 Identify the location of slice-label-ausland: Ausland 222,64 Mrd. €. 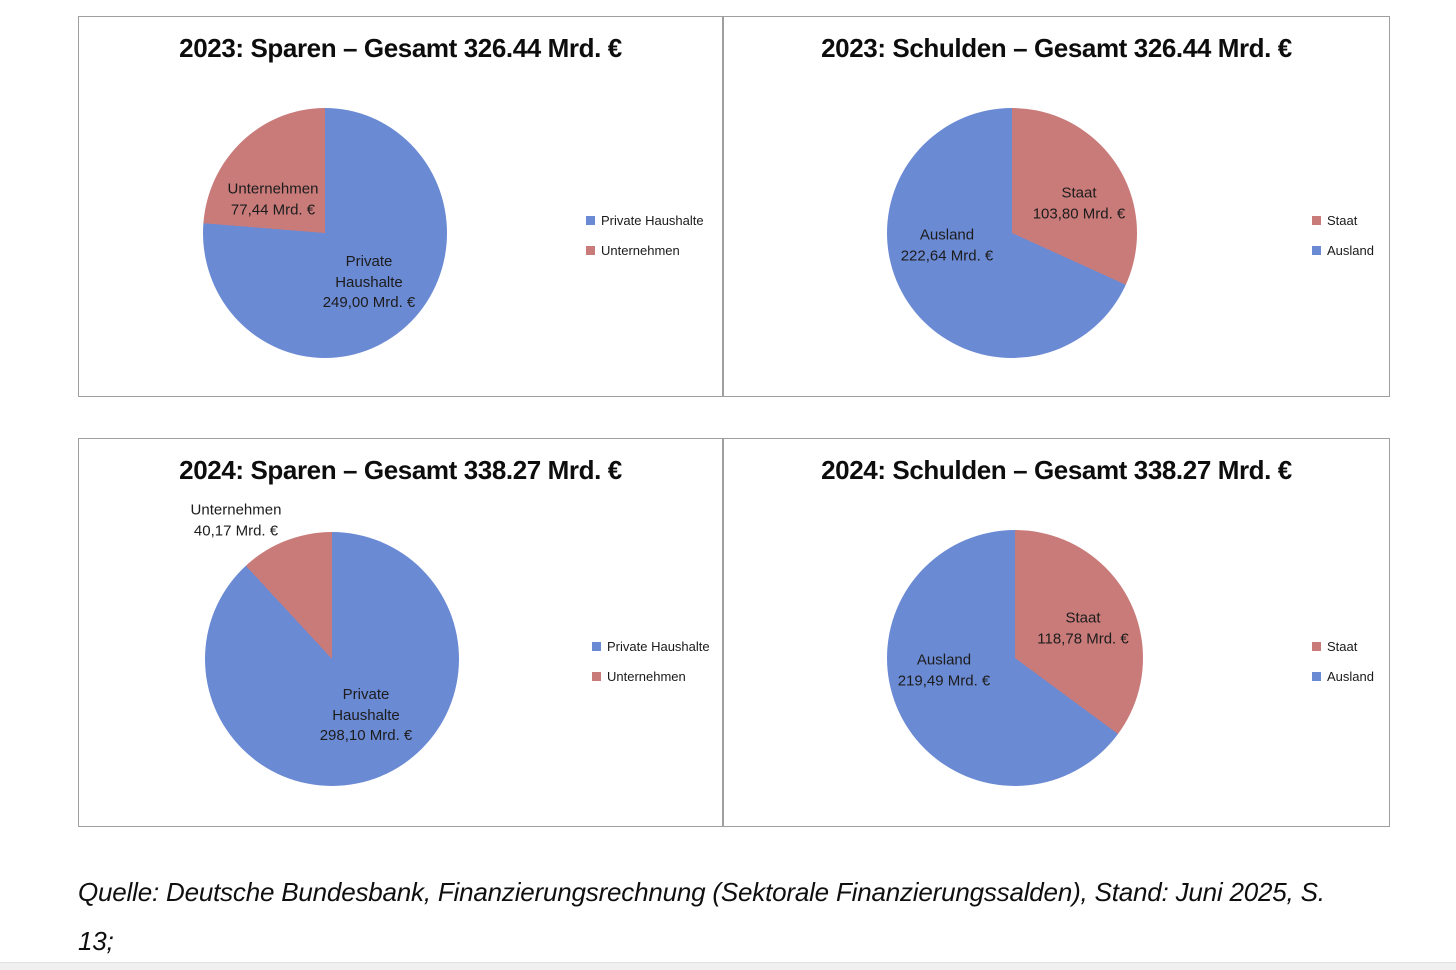
(947, 245).